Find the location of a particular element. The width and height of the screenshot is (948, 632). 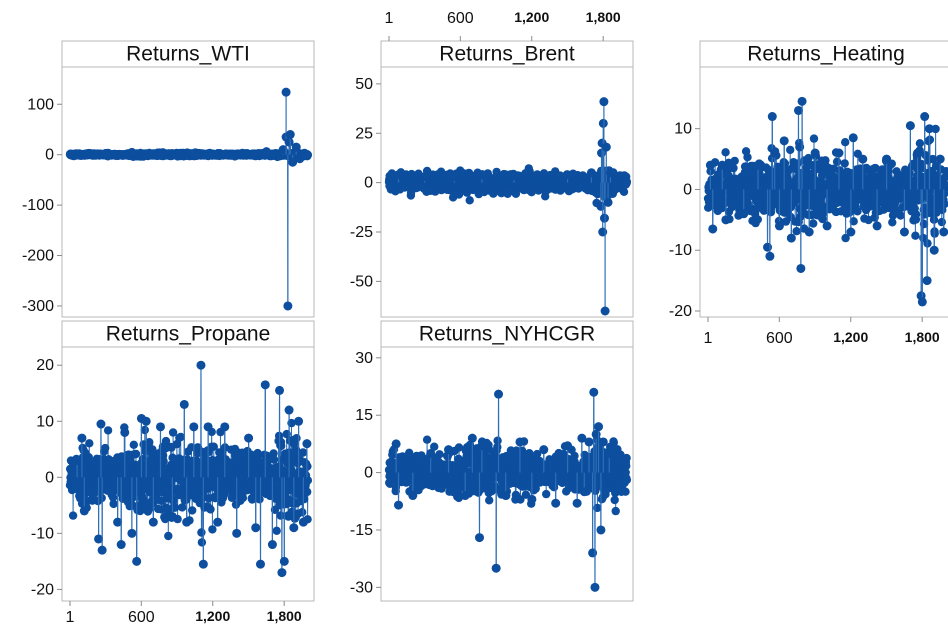

y-tick-label: 100 is located at coordinates (40, 104).